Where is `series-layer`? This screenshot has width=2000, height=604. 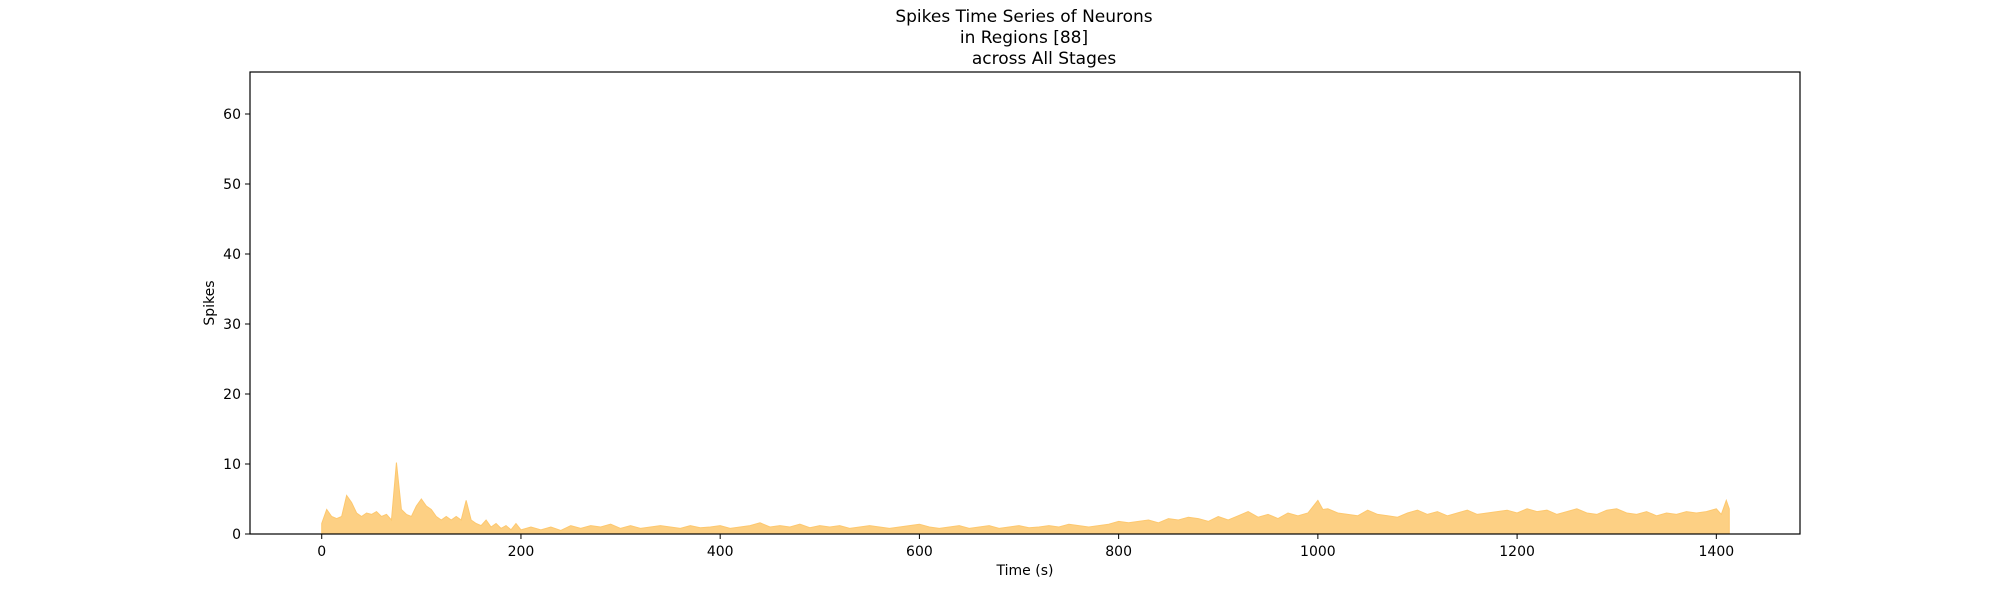 series-layer is located at coordinates (1025, 498).